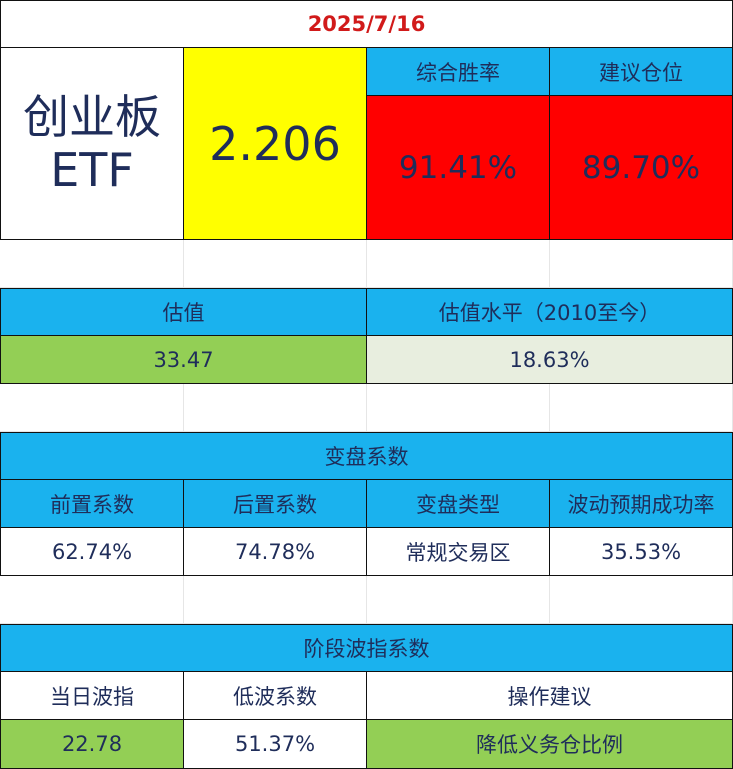  I want to click on reversal-value-cell: 62.74%, so click(92, 552).